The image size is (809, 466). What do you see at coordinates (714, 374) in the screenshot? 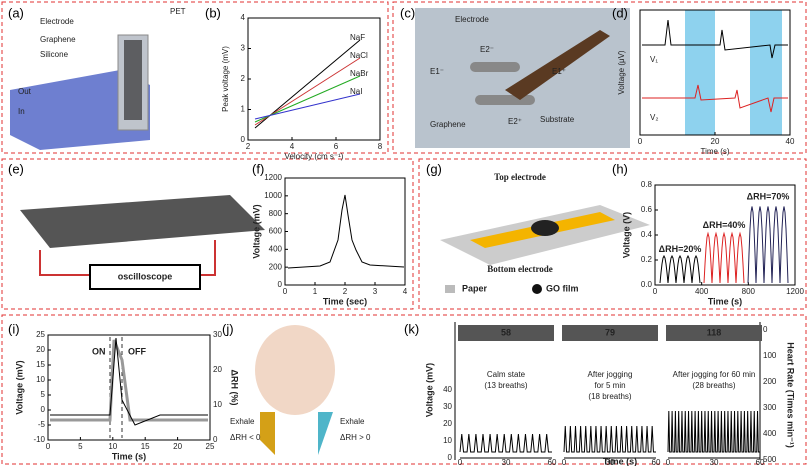
I see `state-label: After jogging for 60 min` at bounding box center [714, 374].